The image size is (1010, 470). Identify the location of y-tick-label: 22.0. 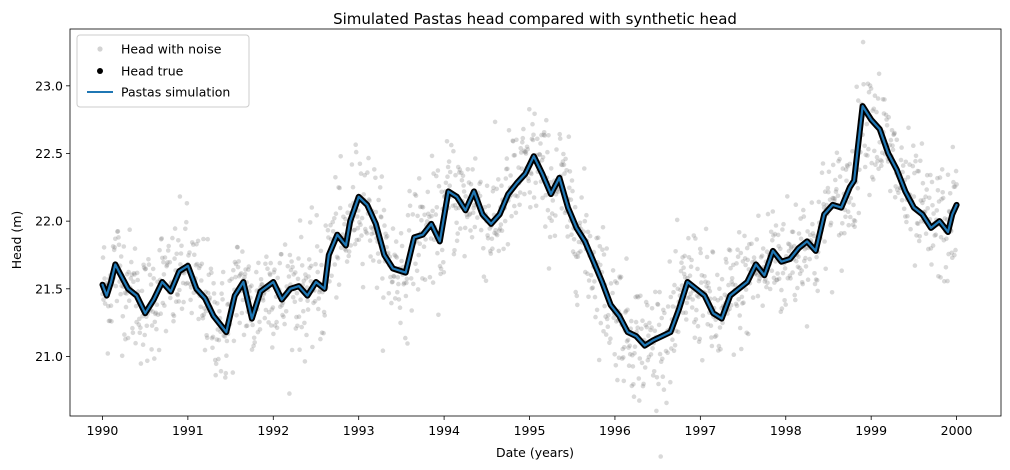
(49, 221).